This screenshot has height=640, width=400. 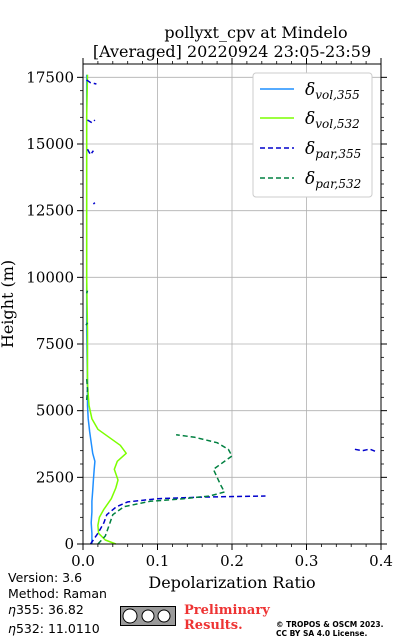 I want to click on x-tick-label: 0.3, so click(x=307, y=561).